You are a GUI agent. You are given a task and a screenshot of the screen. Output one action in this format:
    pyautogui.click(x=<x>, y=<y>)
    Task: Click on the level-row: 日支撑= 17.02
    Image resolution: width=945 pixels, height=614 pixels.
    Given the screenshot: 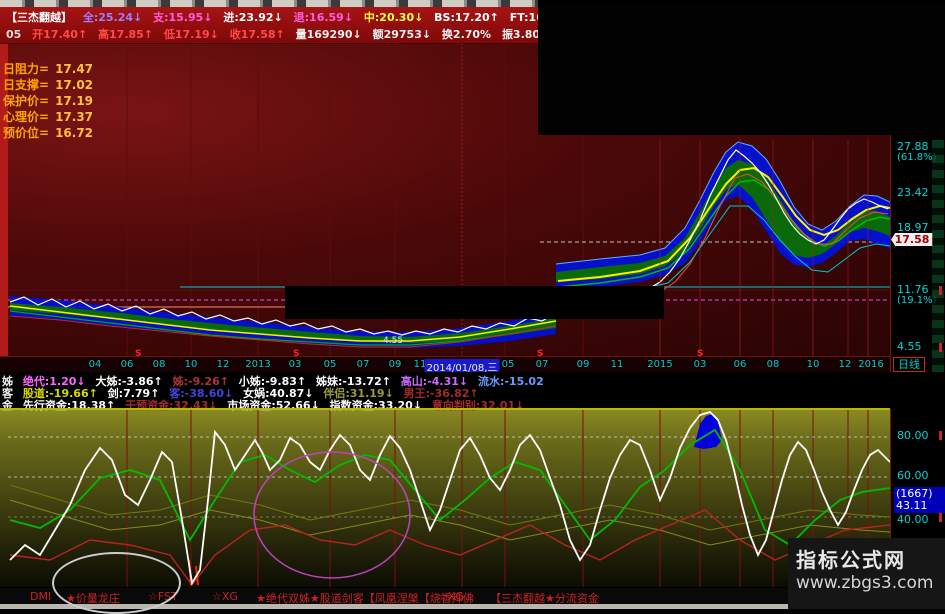 What is the action you would take?
    pyautogui.click(x=48, y=85)
    